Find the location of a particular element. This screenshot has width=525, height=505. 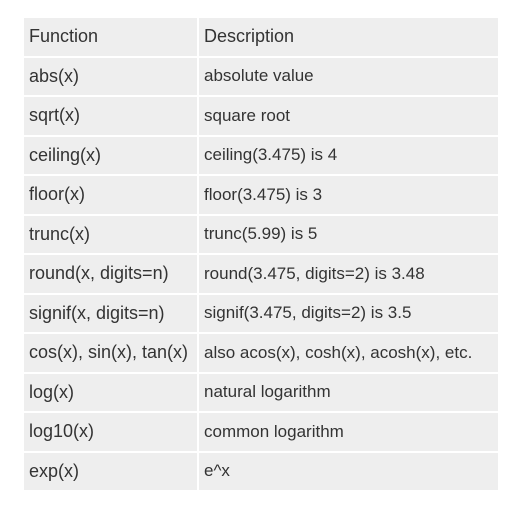

table-row: log10(x) common logarithm is located at coordinates (261, 433).